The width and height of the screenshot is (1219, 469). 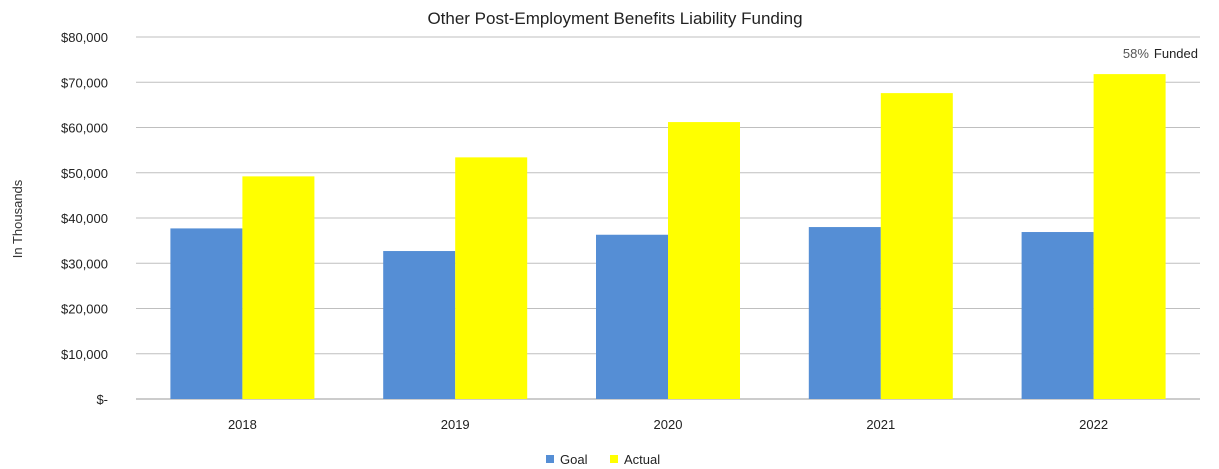 What do you see at coordinates (84, 82) in the screenshot?
I see `y-tick-label: $70,000` at bounding box center [84, 82].